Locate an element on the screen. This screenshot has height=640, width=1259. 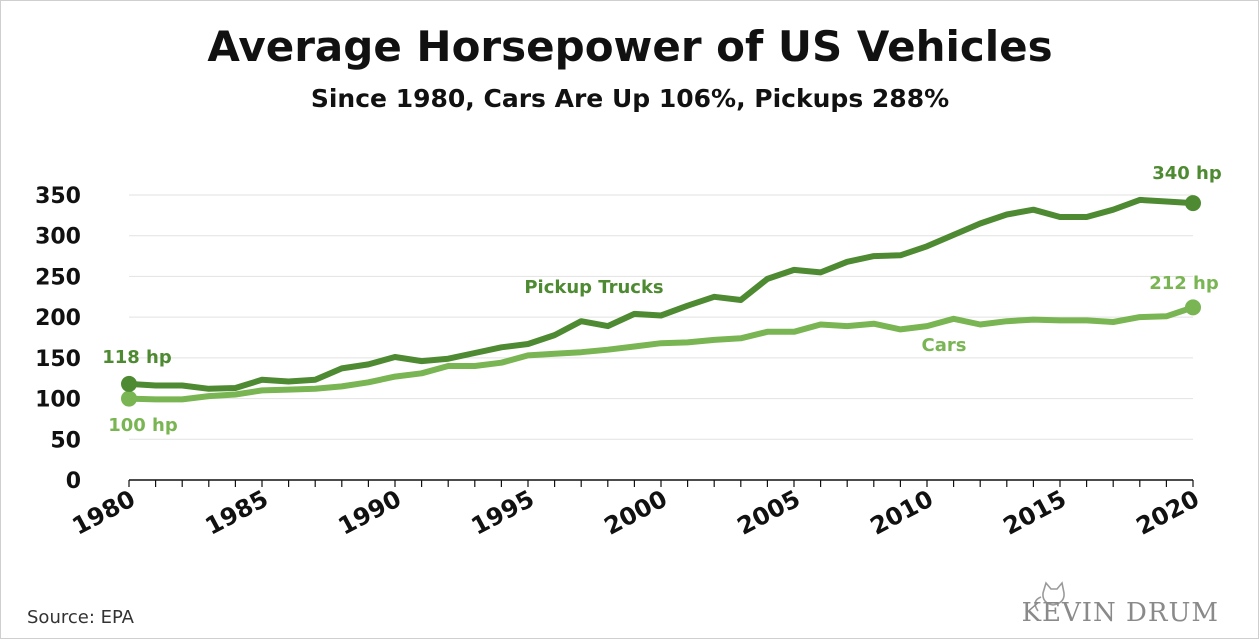
cat-icon is located at coordinates (1049, 596).